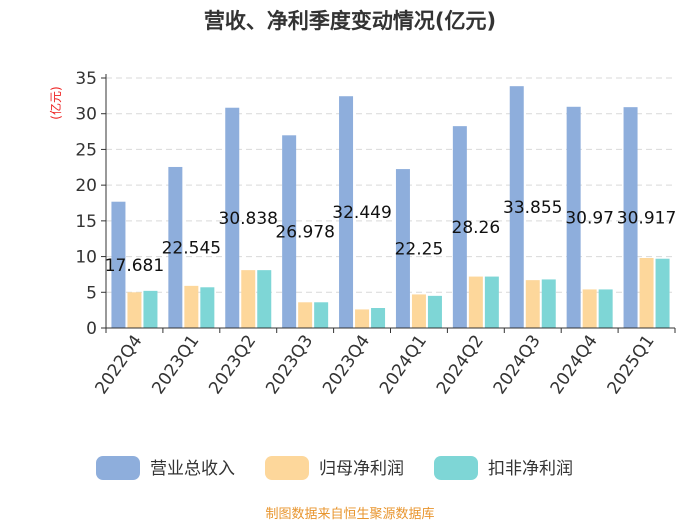  What do you see at coordinates (361, 213) in the screenshot?
I see `data-label: 32.449` at bounding box center [361, 213].